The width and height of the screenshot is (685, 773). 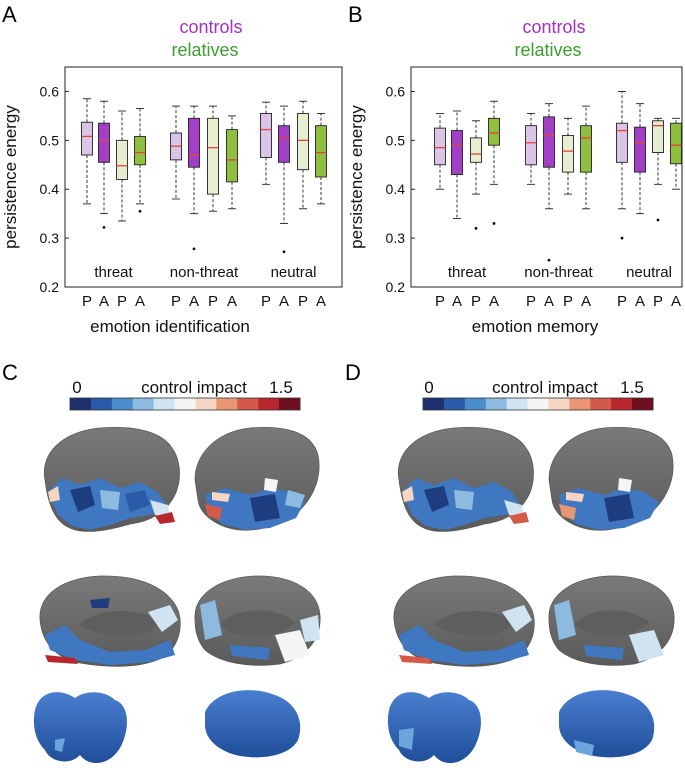 I want to click on y-tick-label: 0.2, so click(x=396, y=287).